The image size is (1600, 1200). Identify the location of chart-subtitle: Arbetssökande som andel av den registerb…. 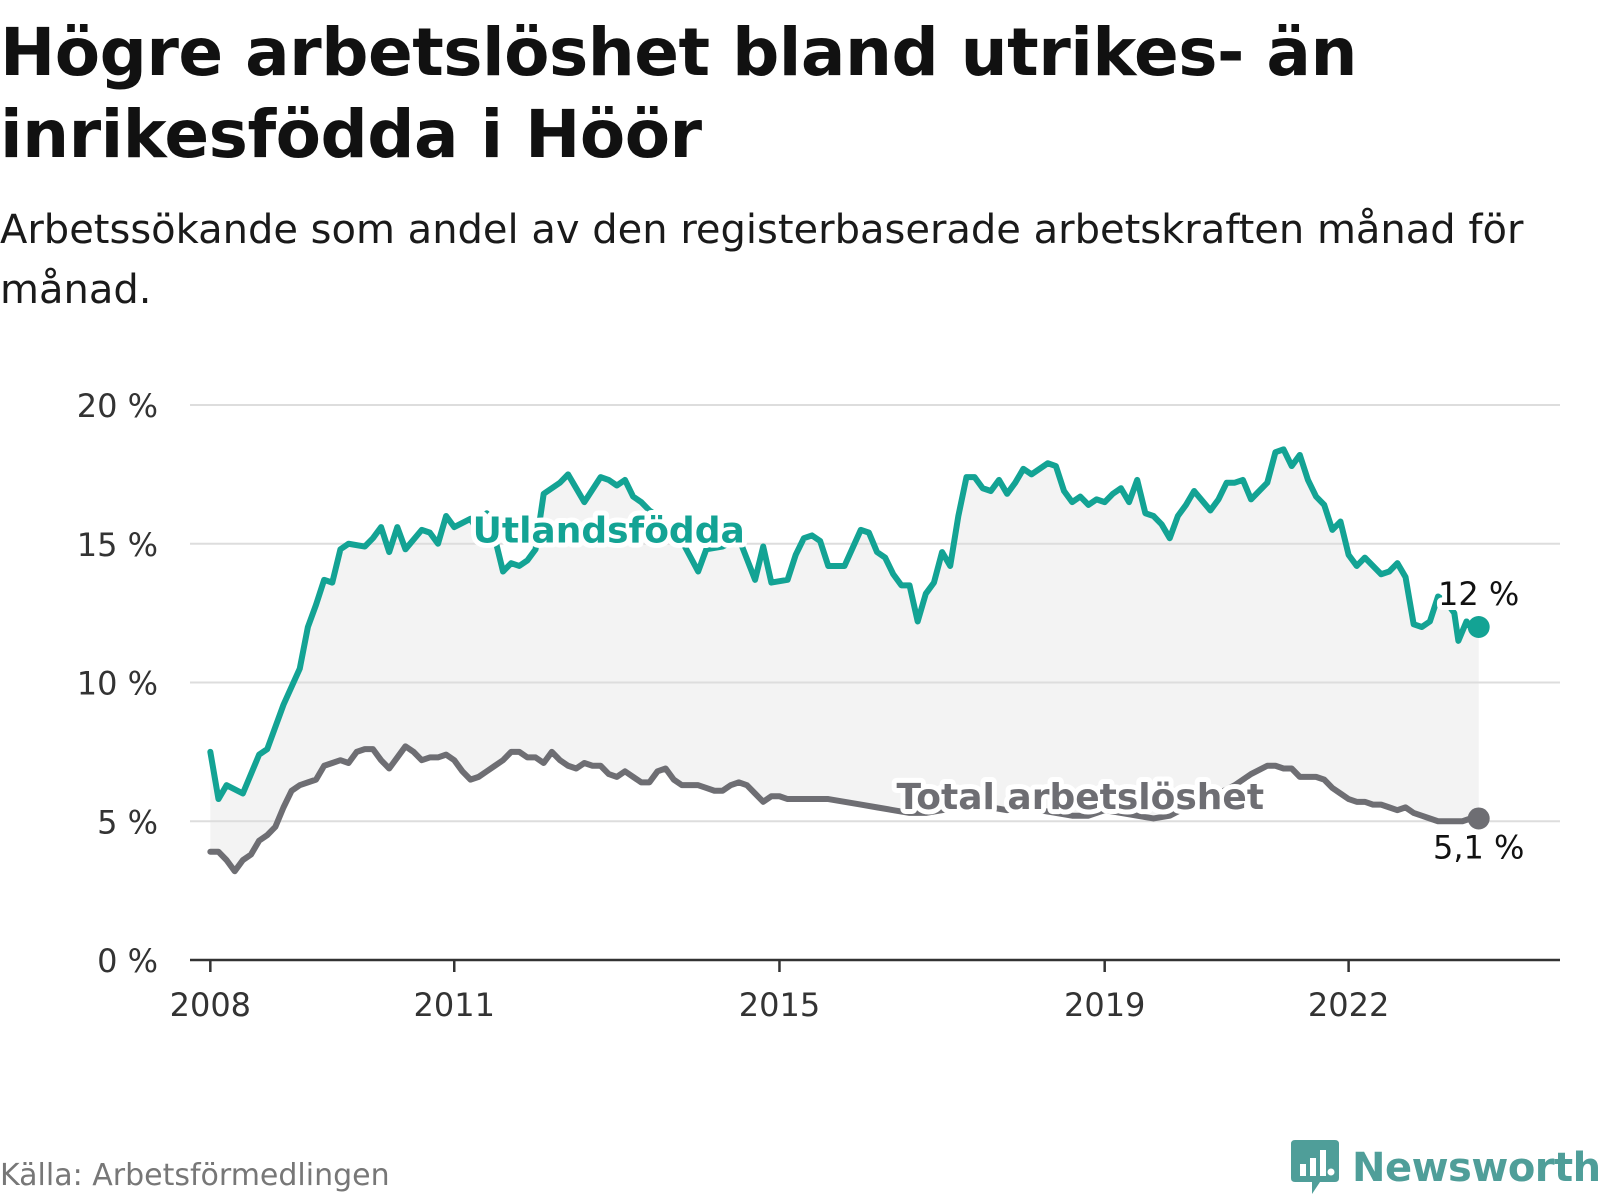
(762, 260).